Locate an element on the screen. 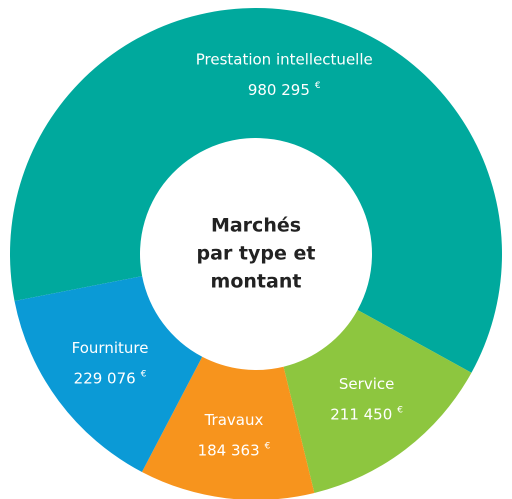  value-number: 980 295 is located at coordinates (279, 90).